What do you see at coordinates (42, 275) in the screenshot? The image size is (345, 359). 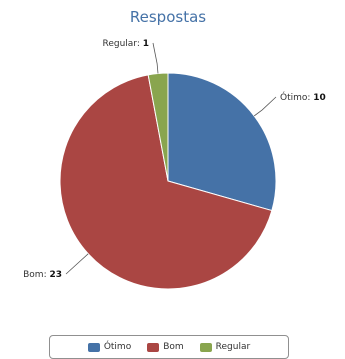 I see `data-label-bom: Bom: 23` at bounding box center [42, 275].